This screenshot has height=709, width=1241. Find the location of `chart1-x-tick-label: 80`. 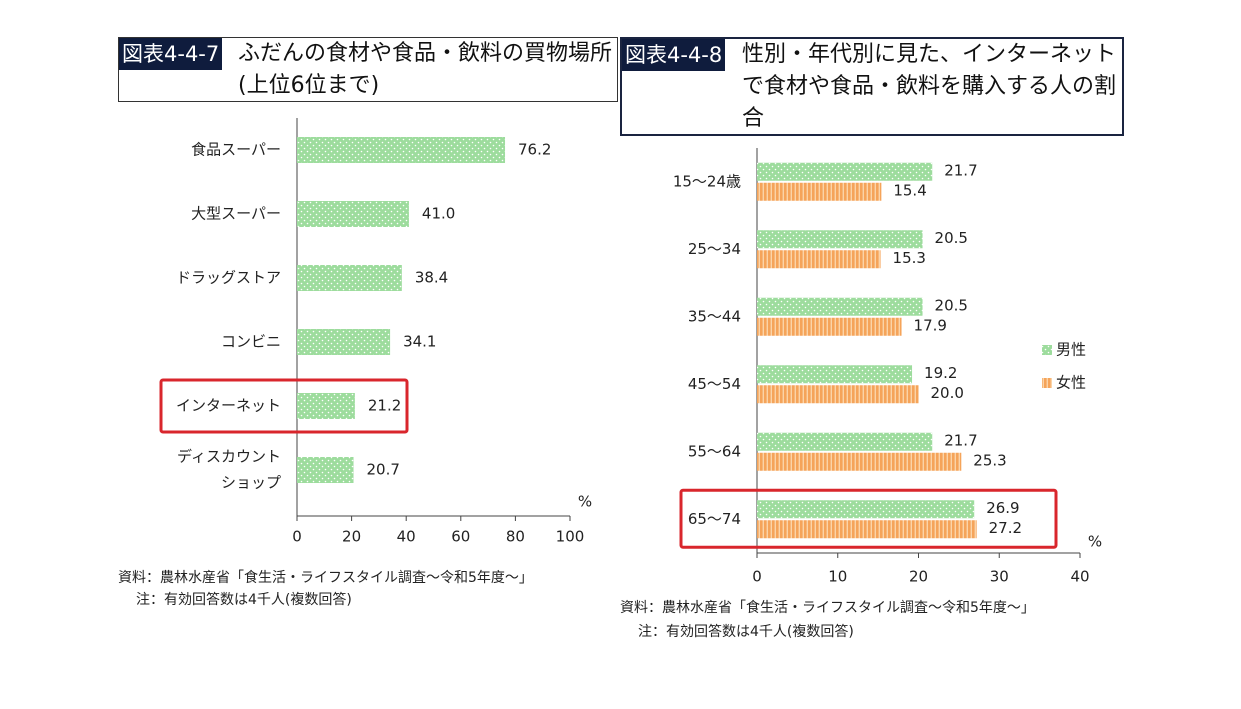

chart1-x-tick-label: 80 is located at coordinates (515, 537).